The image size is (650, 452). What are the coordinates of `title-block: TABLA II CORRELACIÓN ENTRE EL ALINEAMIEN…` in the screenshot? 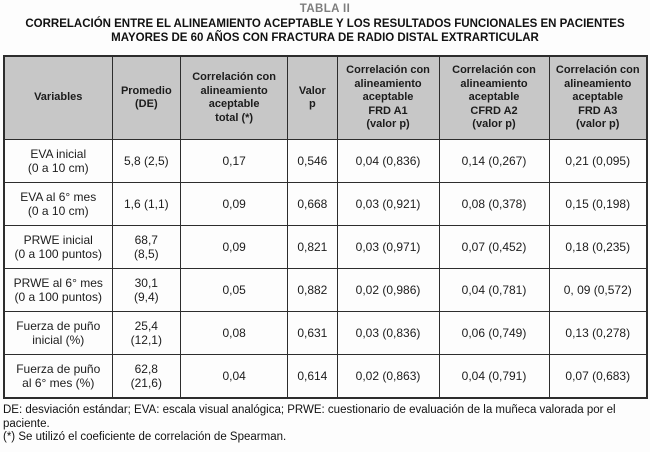 It's located at (325, 22).